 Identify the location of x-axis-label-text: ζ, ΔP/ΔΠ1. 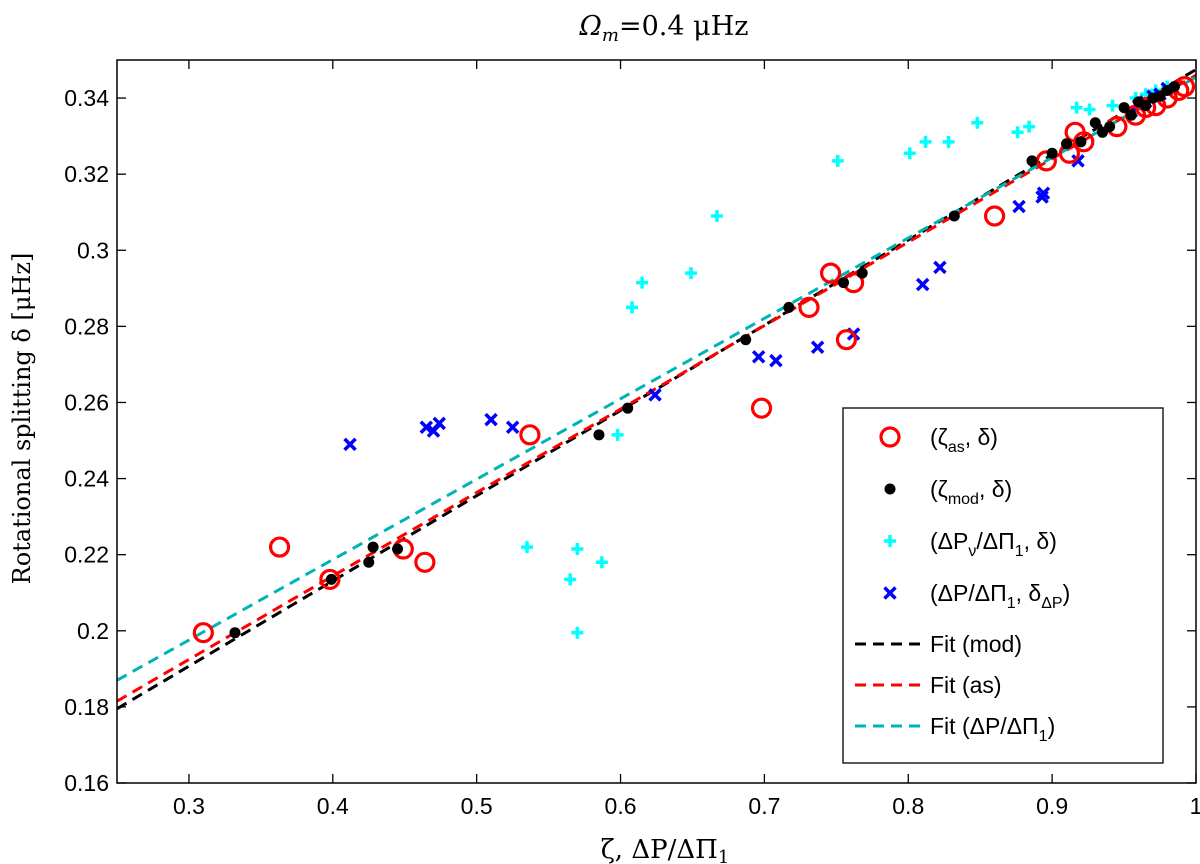
(665, 849).